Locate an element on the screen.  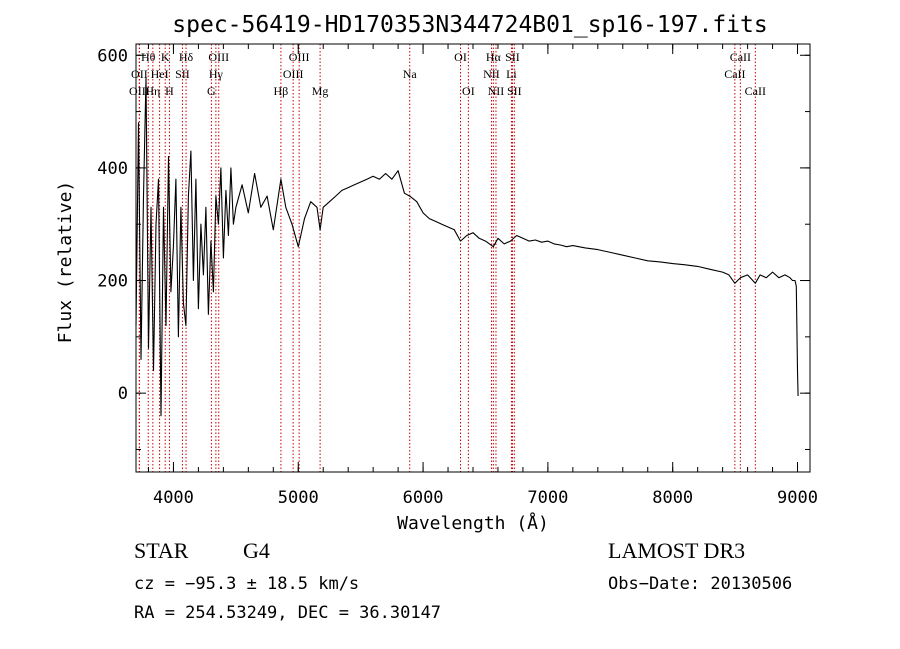
line-label: OII is located at coordinates (139, 74).